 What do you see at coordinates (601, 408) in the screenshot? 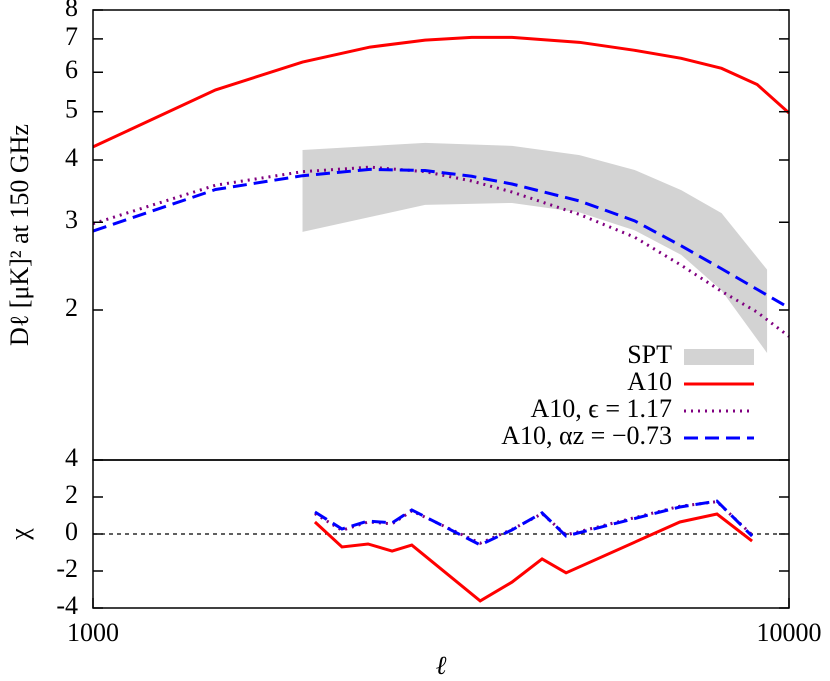
I see `legend-label: A10, ϵ = 1.17` at bounding box center [601, 408].